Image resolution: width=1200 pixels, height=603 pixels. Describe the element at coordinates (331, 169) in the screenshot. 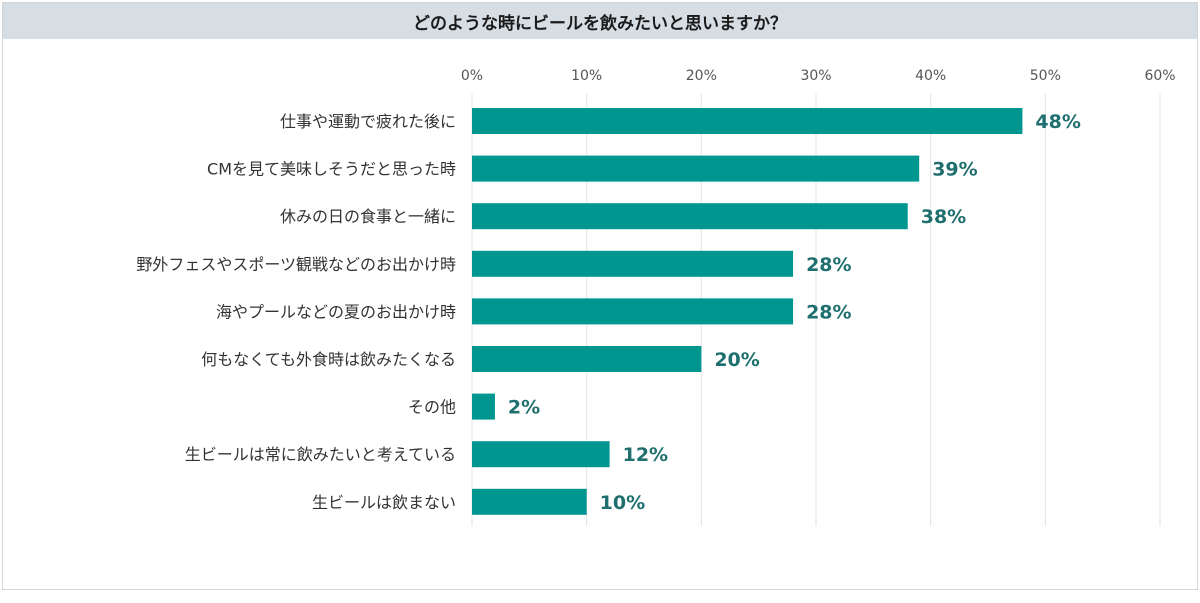

I see `category-label: CMを見て美味しそうだと思った時` at that location.